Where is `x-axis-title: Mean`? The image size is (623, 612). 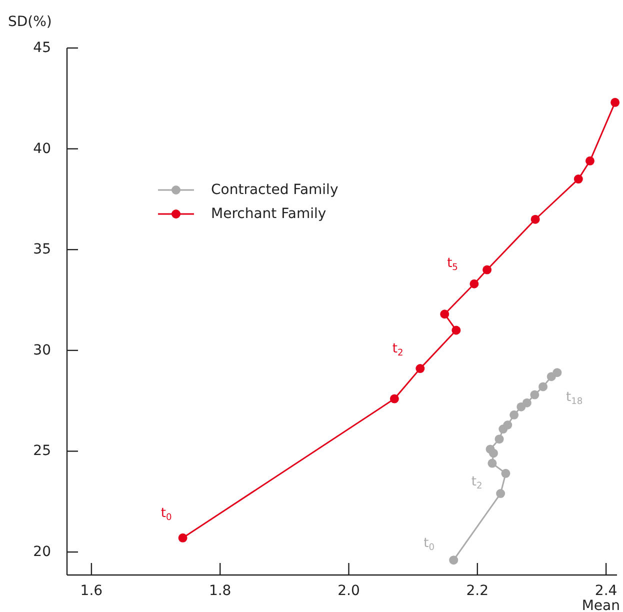
x-axis-title: Mean is located at coordinates (601, 605).